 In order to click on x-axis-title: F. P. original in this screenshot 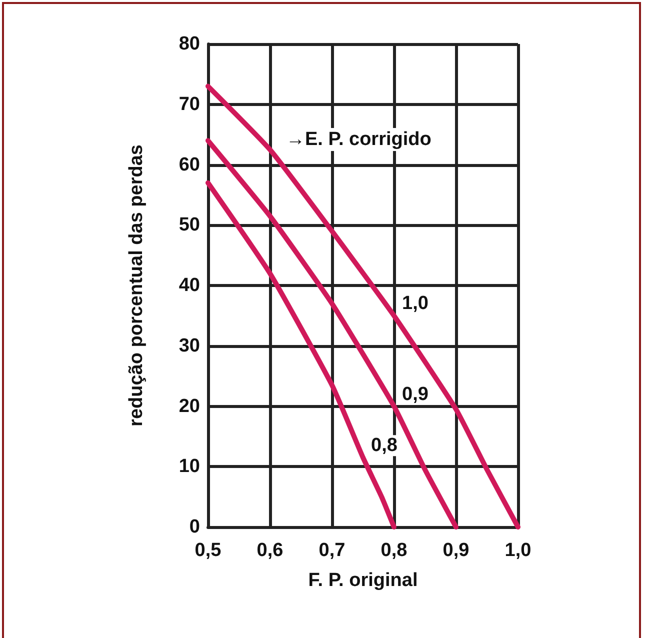, I will do `click(363, 580)`.